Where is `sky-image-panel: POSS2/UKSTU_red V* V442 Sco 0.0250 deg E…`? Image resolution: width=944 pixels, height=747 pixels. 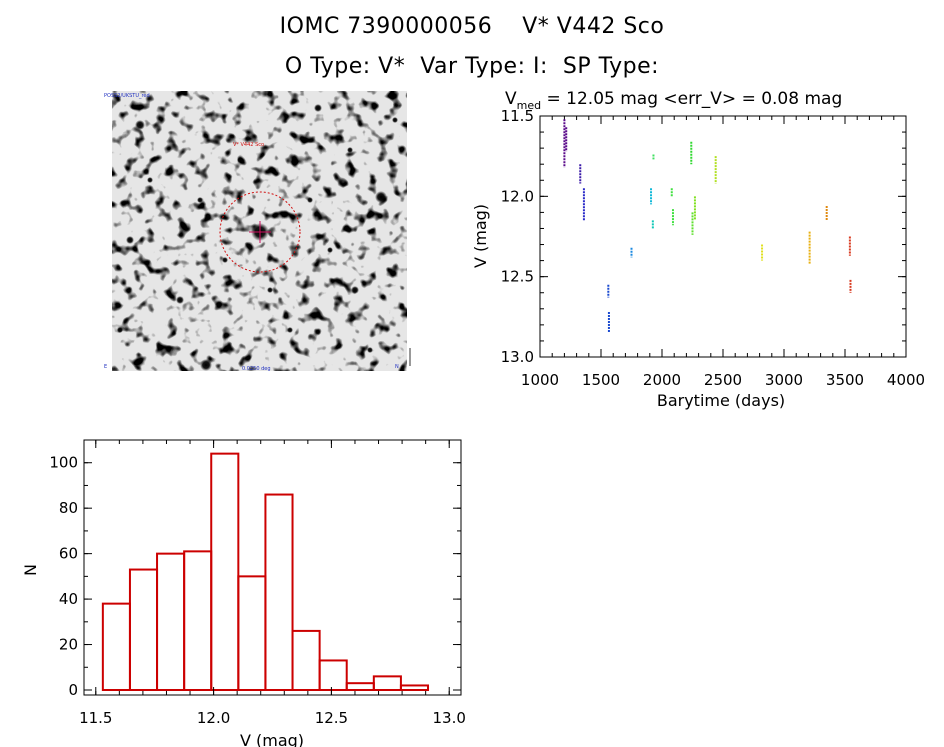 sky-image-panel: POSS2/UKSTU_red V* V442 Sco 0.0250 deg E… is located at coordinates (257, 231).